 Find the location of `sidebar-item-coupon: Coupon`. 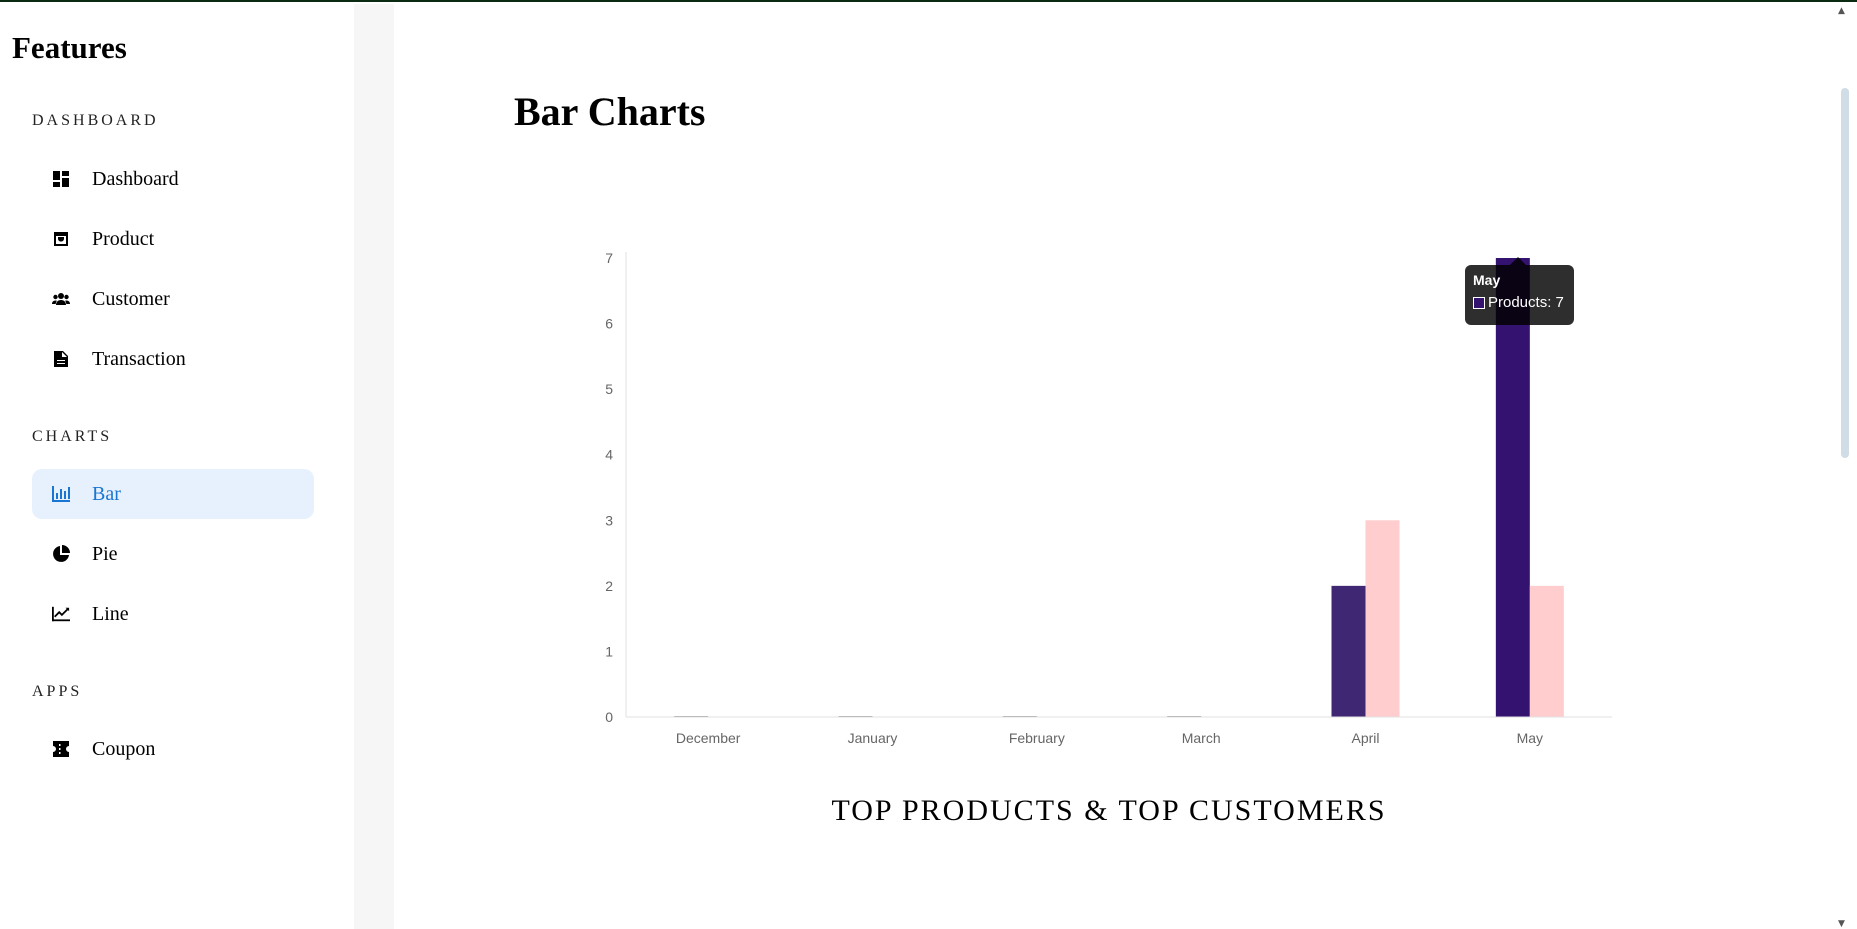

sidebar-item-coupon: Coupon is located at coordinates (173, 749).